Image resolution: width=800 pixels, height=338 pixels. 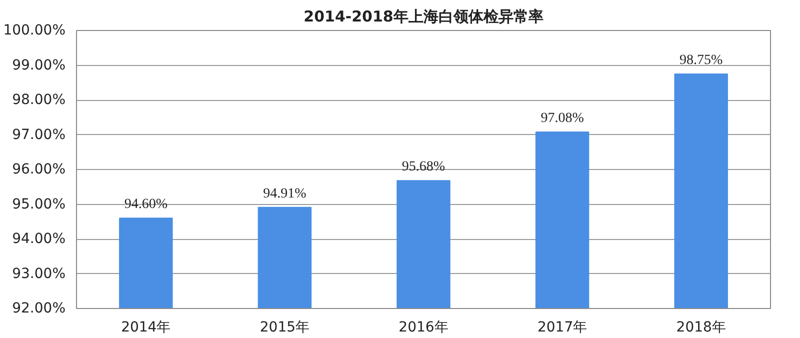 I want to click on data-label: 94.91%, so click(x=285, y=194).